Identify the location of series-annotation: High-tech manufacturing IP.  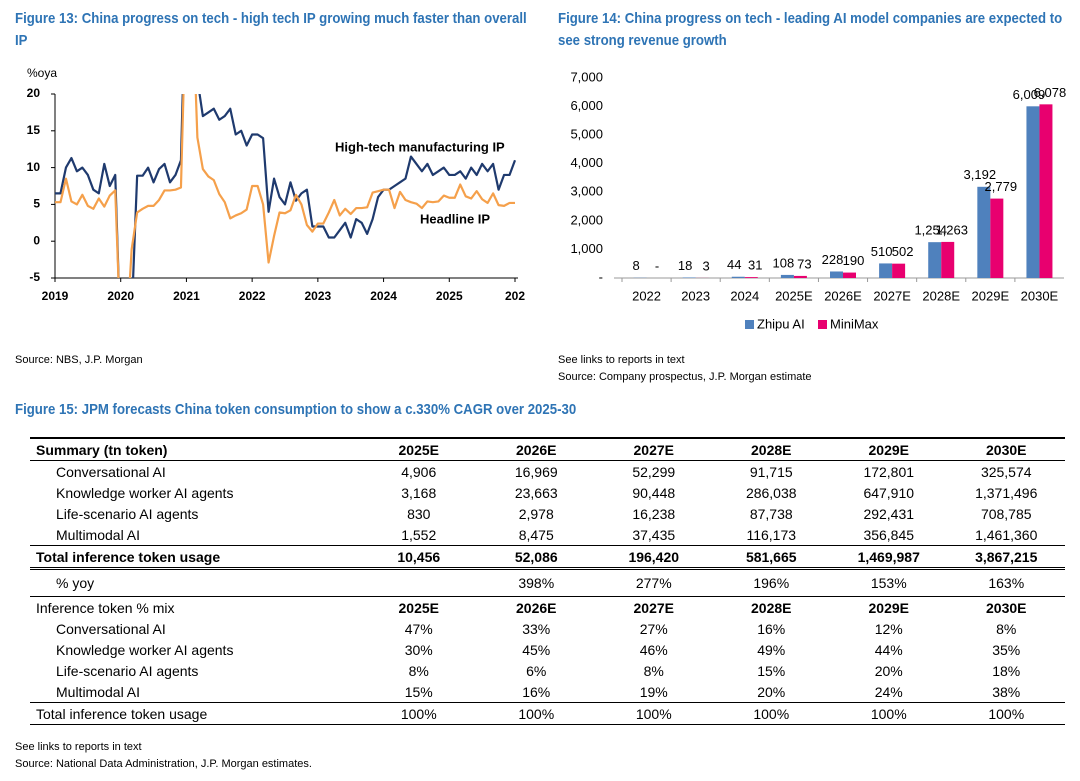
(420, 146).